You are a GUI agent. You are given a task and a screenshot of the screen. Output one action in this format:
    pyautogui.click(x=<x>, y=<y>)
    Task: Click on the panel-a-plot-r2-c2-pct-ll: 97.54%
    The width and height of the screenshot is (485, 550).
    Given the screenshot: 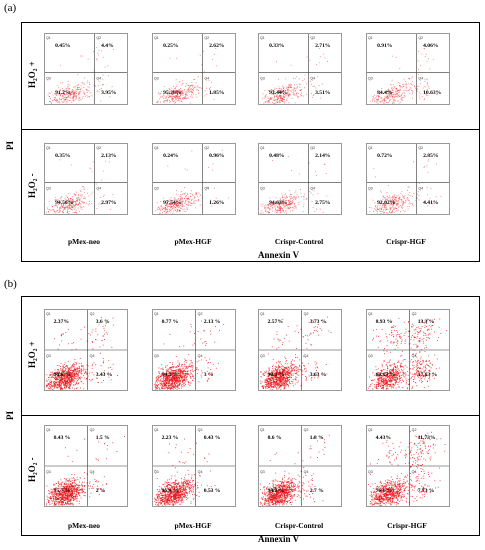 What is the action you would take?
    pyautogui.click(x=172, y=202)
    